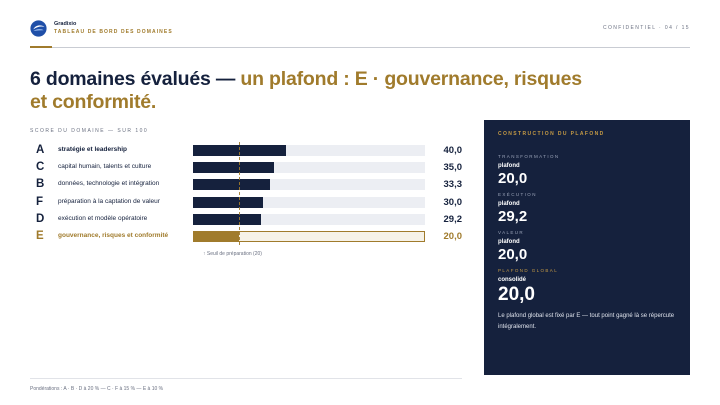  Describe the element at coordinates (453, 219) in the screenshot. I see `score-value-label: 29,2` at that location.